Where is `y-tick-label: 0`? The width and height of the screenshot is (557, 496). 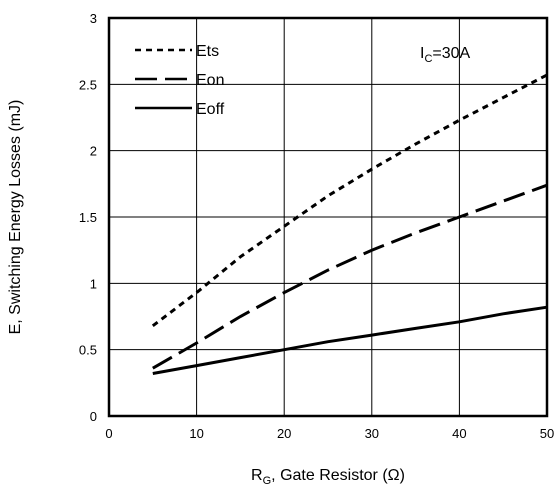
y-tick-label: 0 is located at coordinates (93, 416).